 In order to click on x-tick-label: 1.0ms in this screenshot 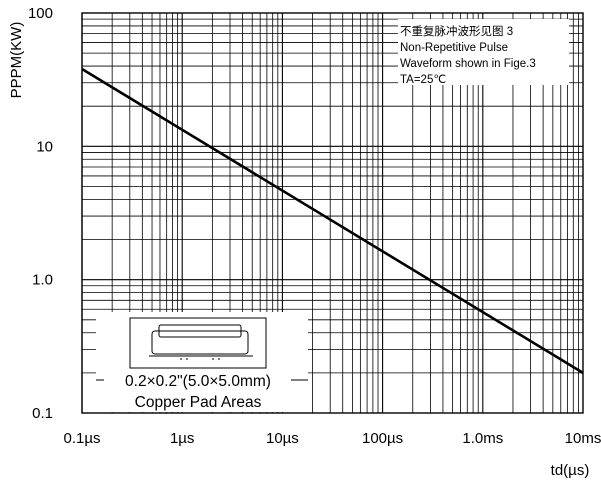, I will do `click(482, 438)`.